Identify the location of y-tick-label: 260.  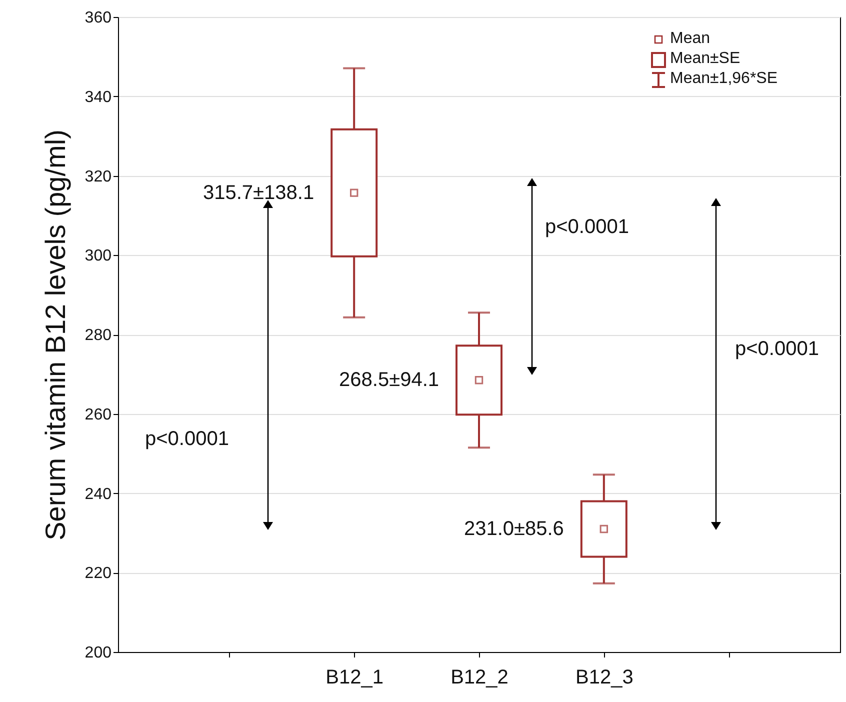
(98, 415).